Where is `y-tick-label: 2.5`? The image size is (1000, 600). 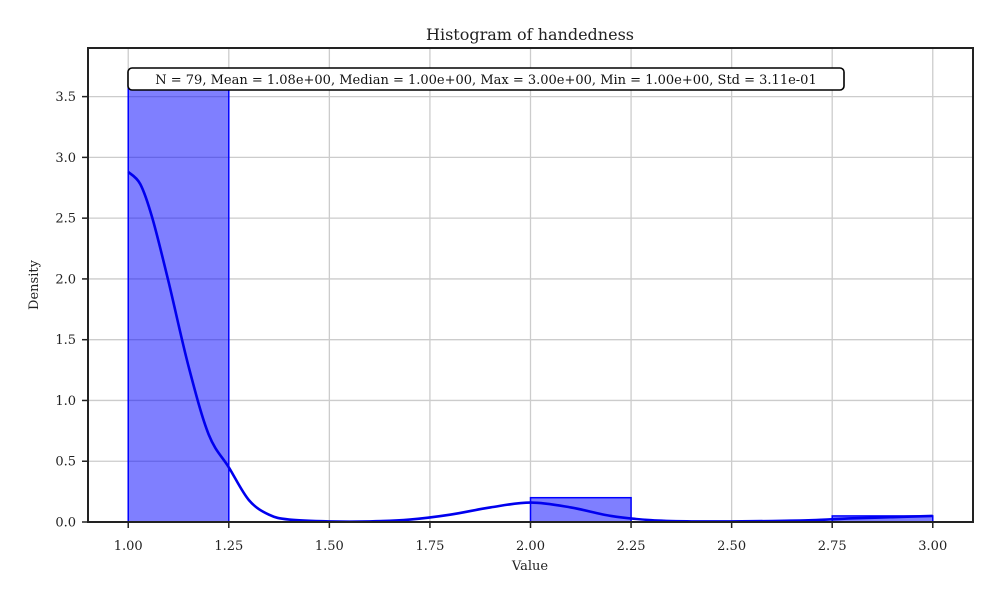 y-tick-label: 2.5 is located at coordinates (65, 219).